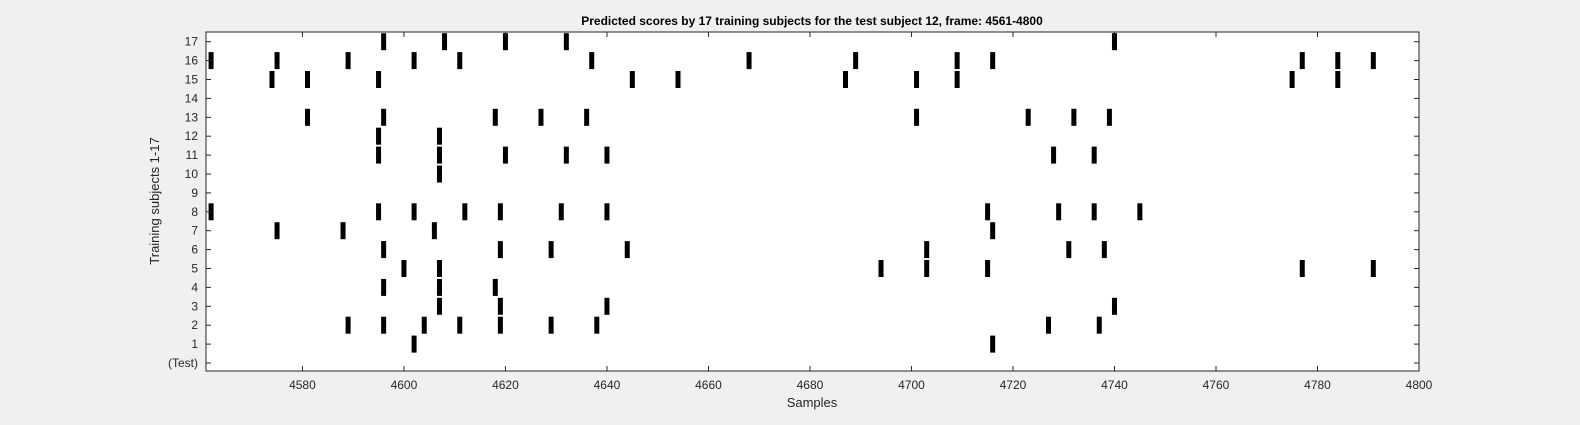  I want to click on y-tick-label: 17, so click(192, 42).